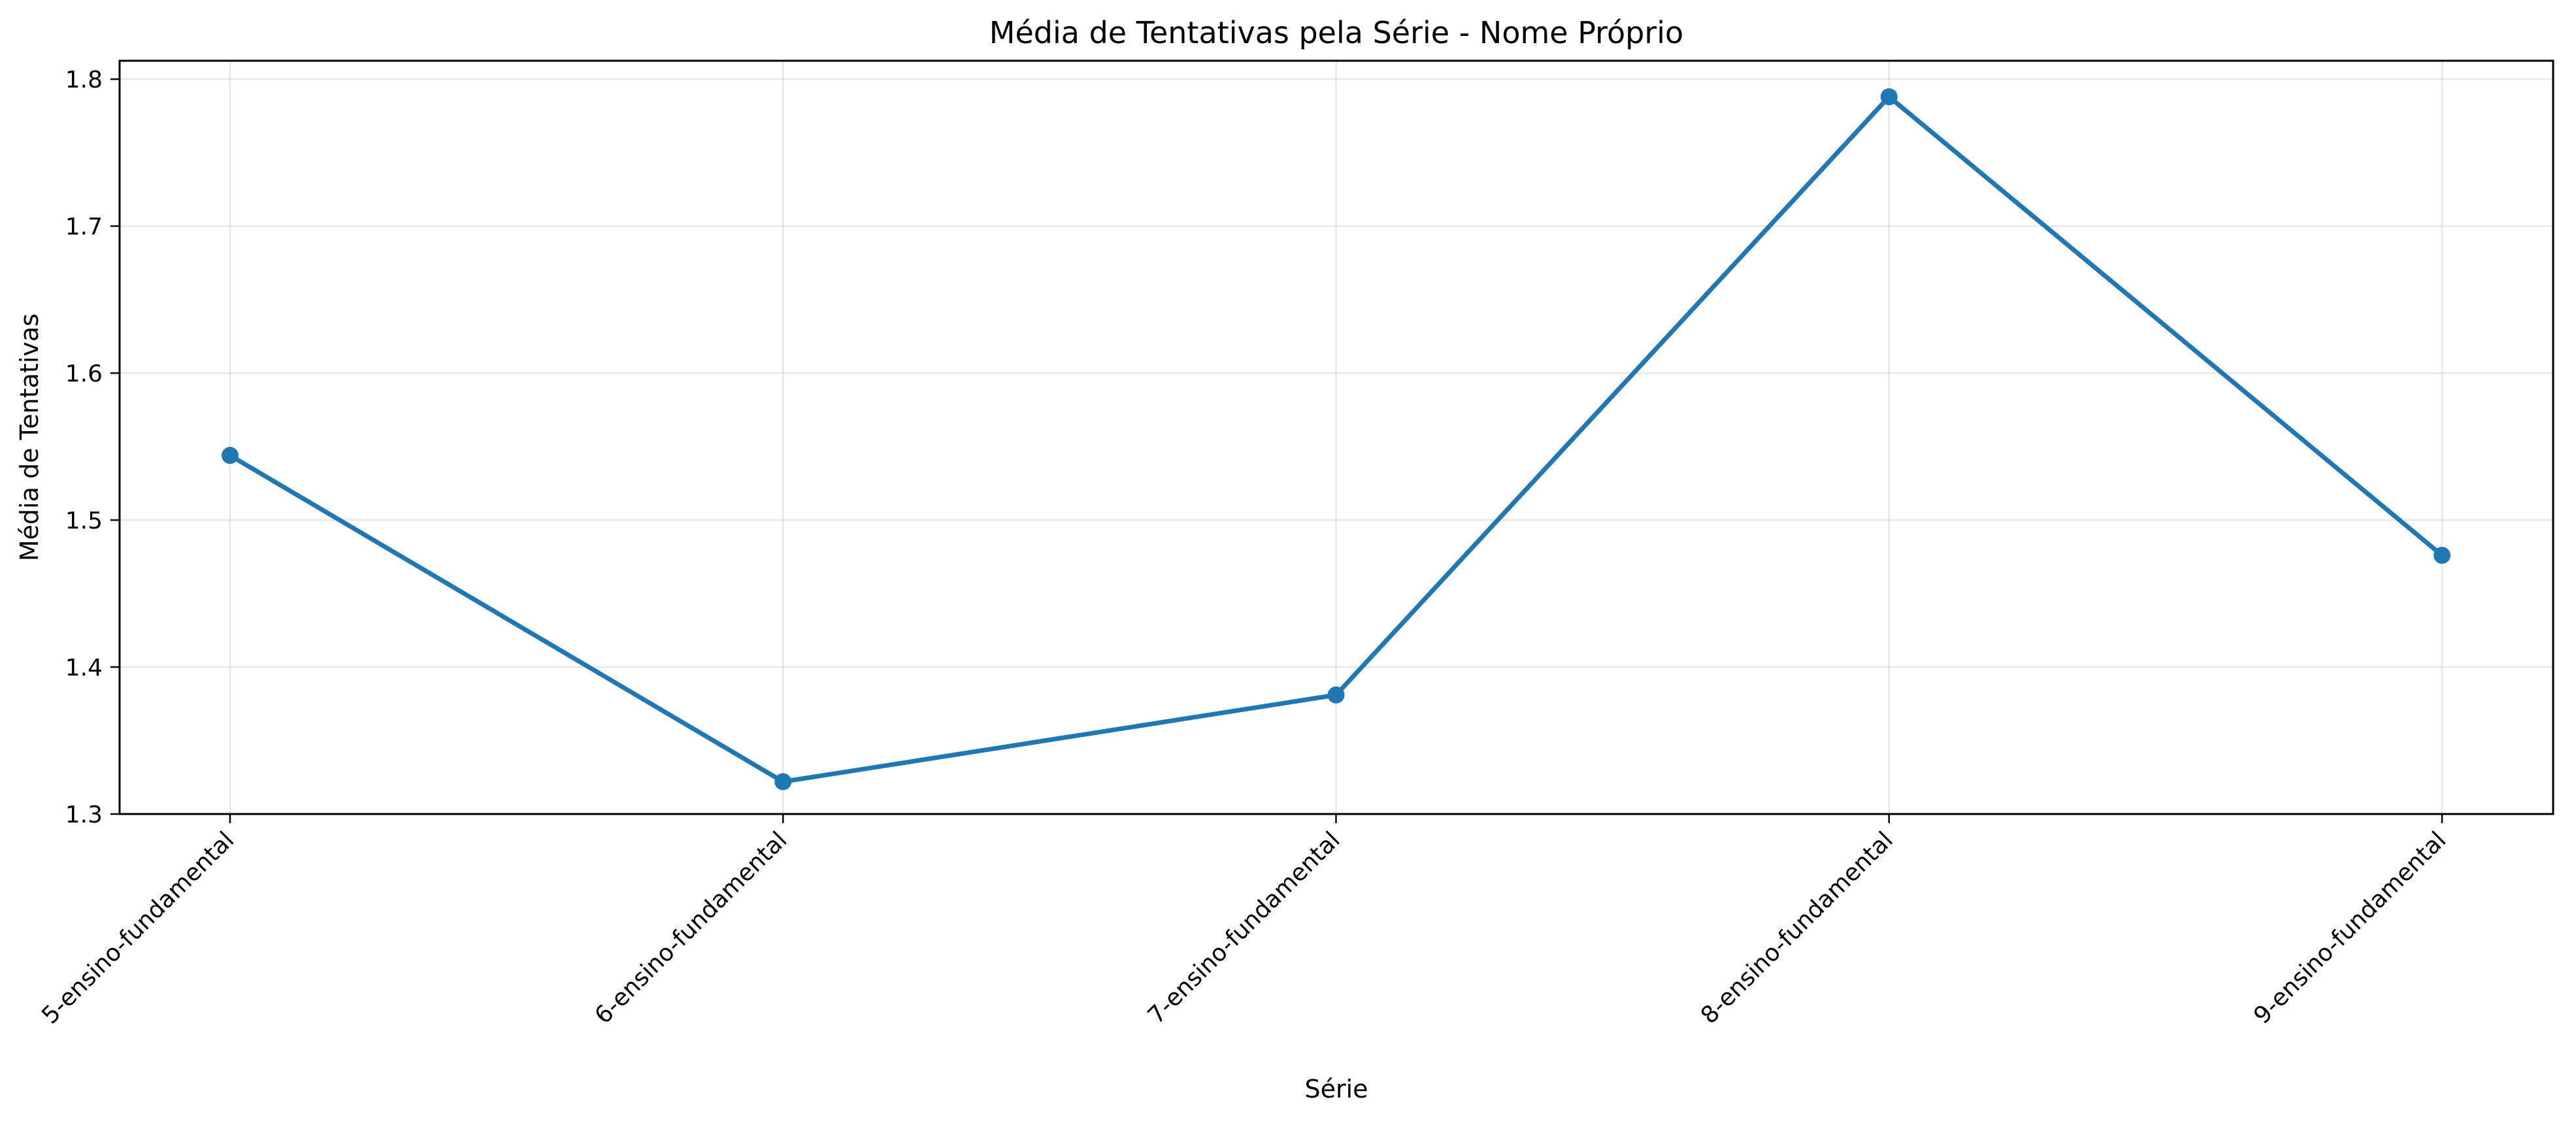 This screenshot has height=1125, width=2576. What do you see at coordinates (84, 668) in the screenshot?
I see `y-tick-label: 1.4` at bounding box center [84, 668].